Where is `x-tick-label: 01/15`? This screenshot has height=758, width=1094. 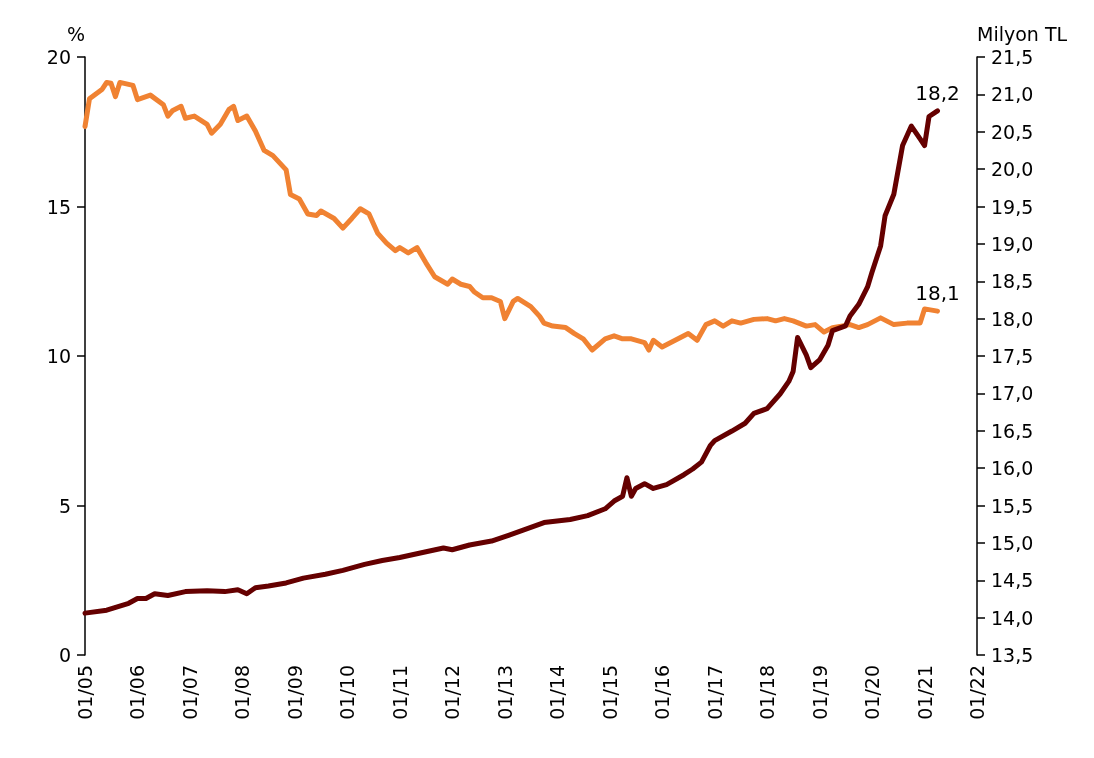
x-tick-label: 01/15 is located at coordinates (609, 692).